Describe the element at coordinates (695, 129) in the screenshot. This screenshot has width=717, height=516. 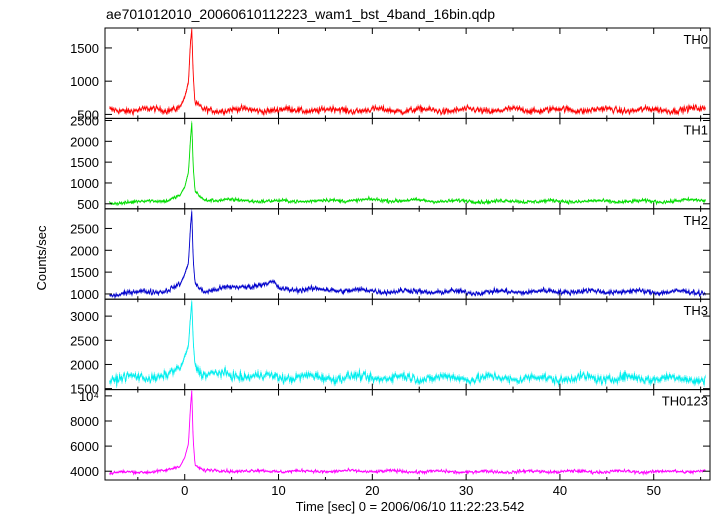
I see `panel-label: TH1` at that location.